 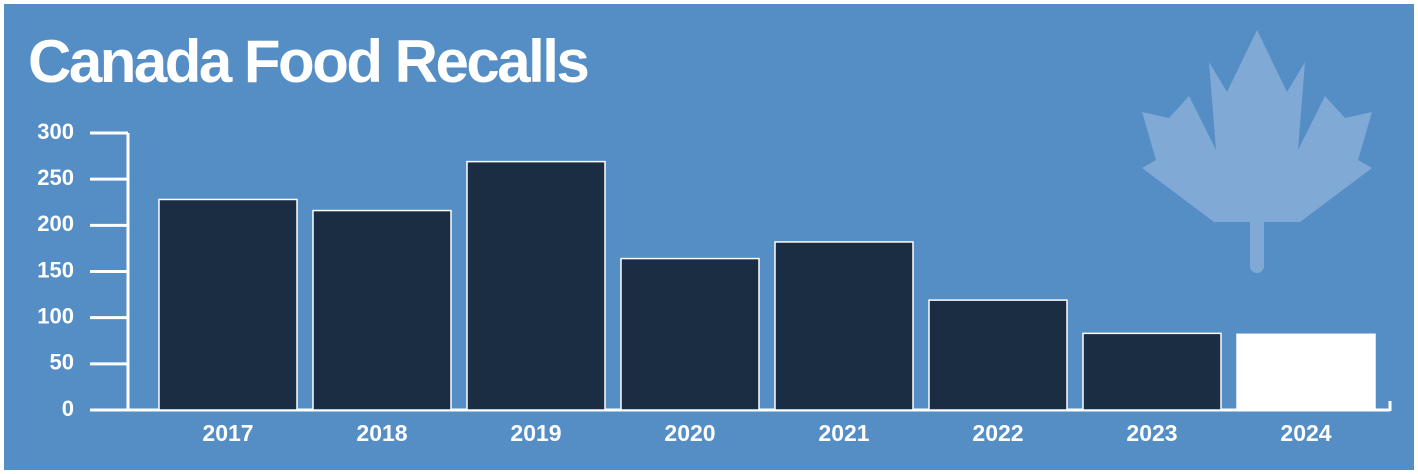 I want to click on y-tick-label: 0, so click(x=68, y=408).